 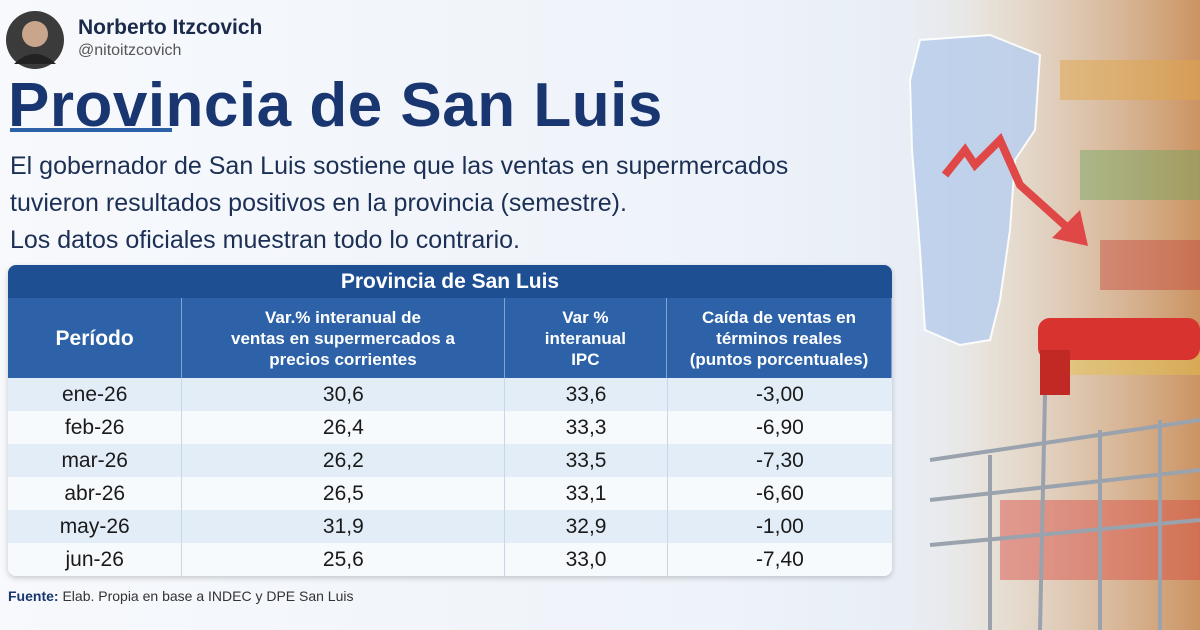 What do you see at coordinates (779, 526) in the screenshot?
I see `table-cell: -1,00` at bounding box center [779, 526].